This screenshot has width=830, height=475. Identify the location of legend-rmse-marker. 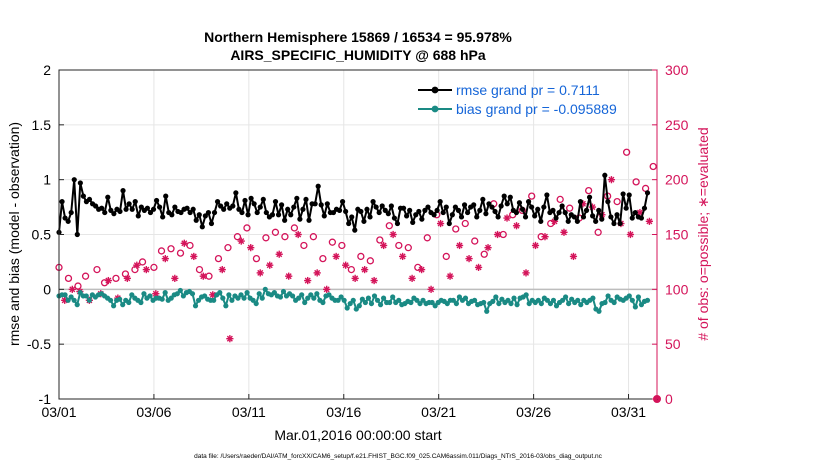
(435, 90).